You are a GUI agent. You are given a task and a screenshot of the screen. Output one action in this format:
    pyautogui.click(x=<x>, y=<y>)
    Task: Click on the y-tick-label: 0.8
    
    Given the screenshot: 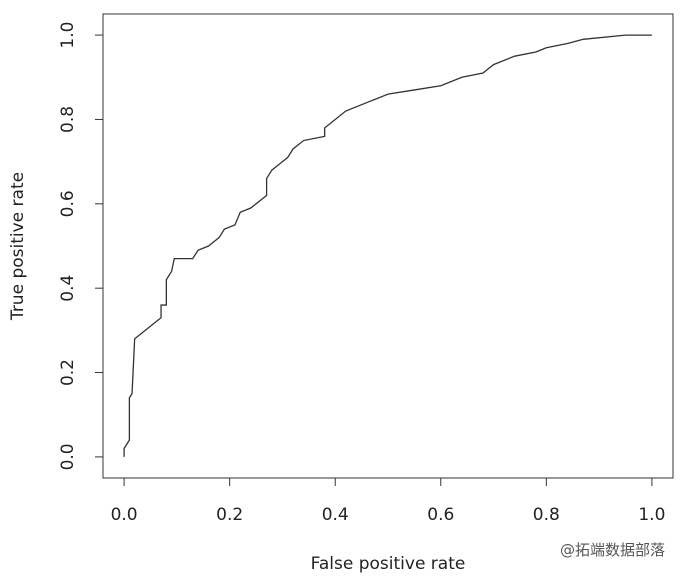 What is the action you would take?
    pyautogui.click(x=68, y=119)
    